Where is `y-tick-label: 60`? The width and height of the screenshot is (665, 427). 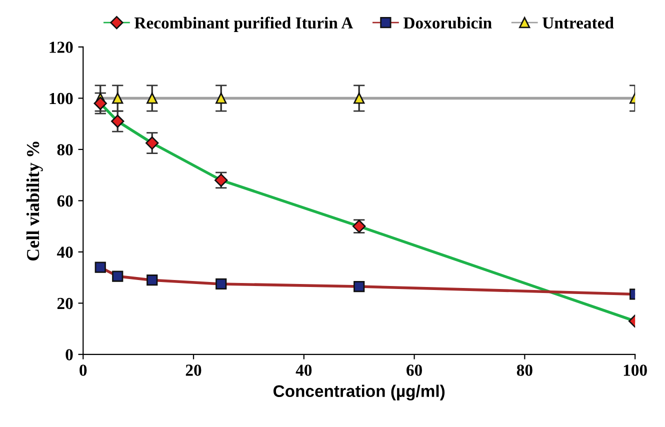
y-tick-label: 60 is located at coordinates (65, 201).